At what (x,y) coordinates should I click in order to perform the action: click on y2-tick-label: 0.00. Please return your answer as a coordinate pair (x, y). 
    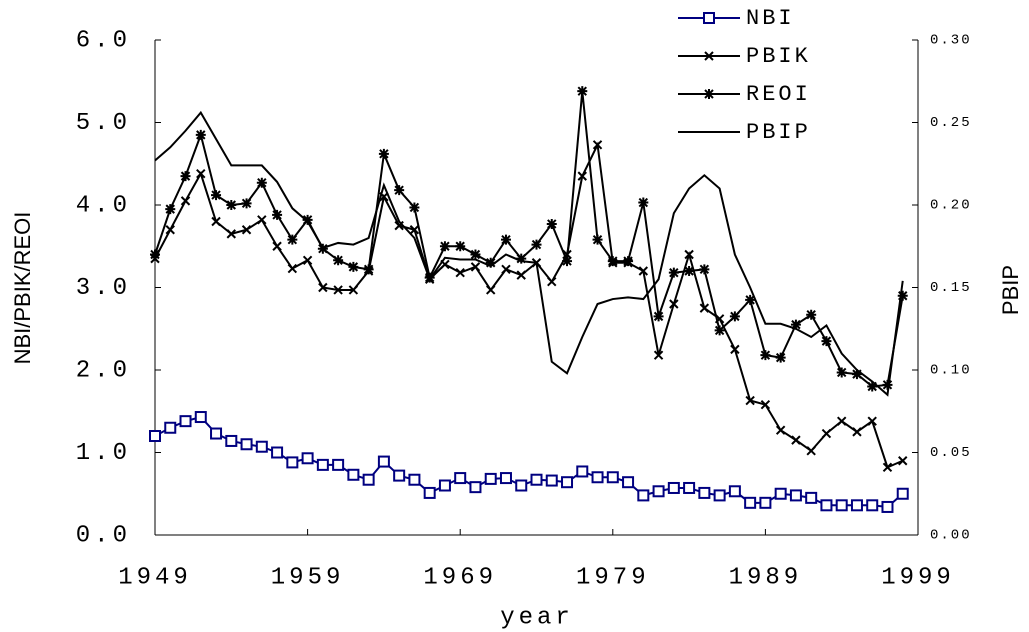
    Looking at the image, I should click on (951, 536).